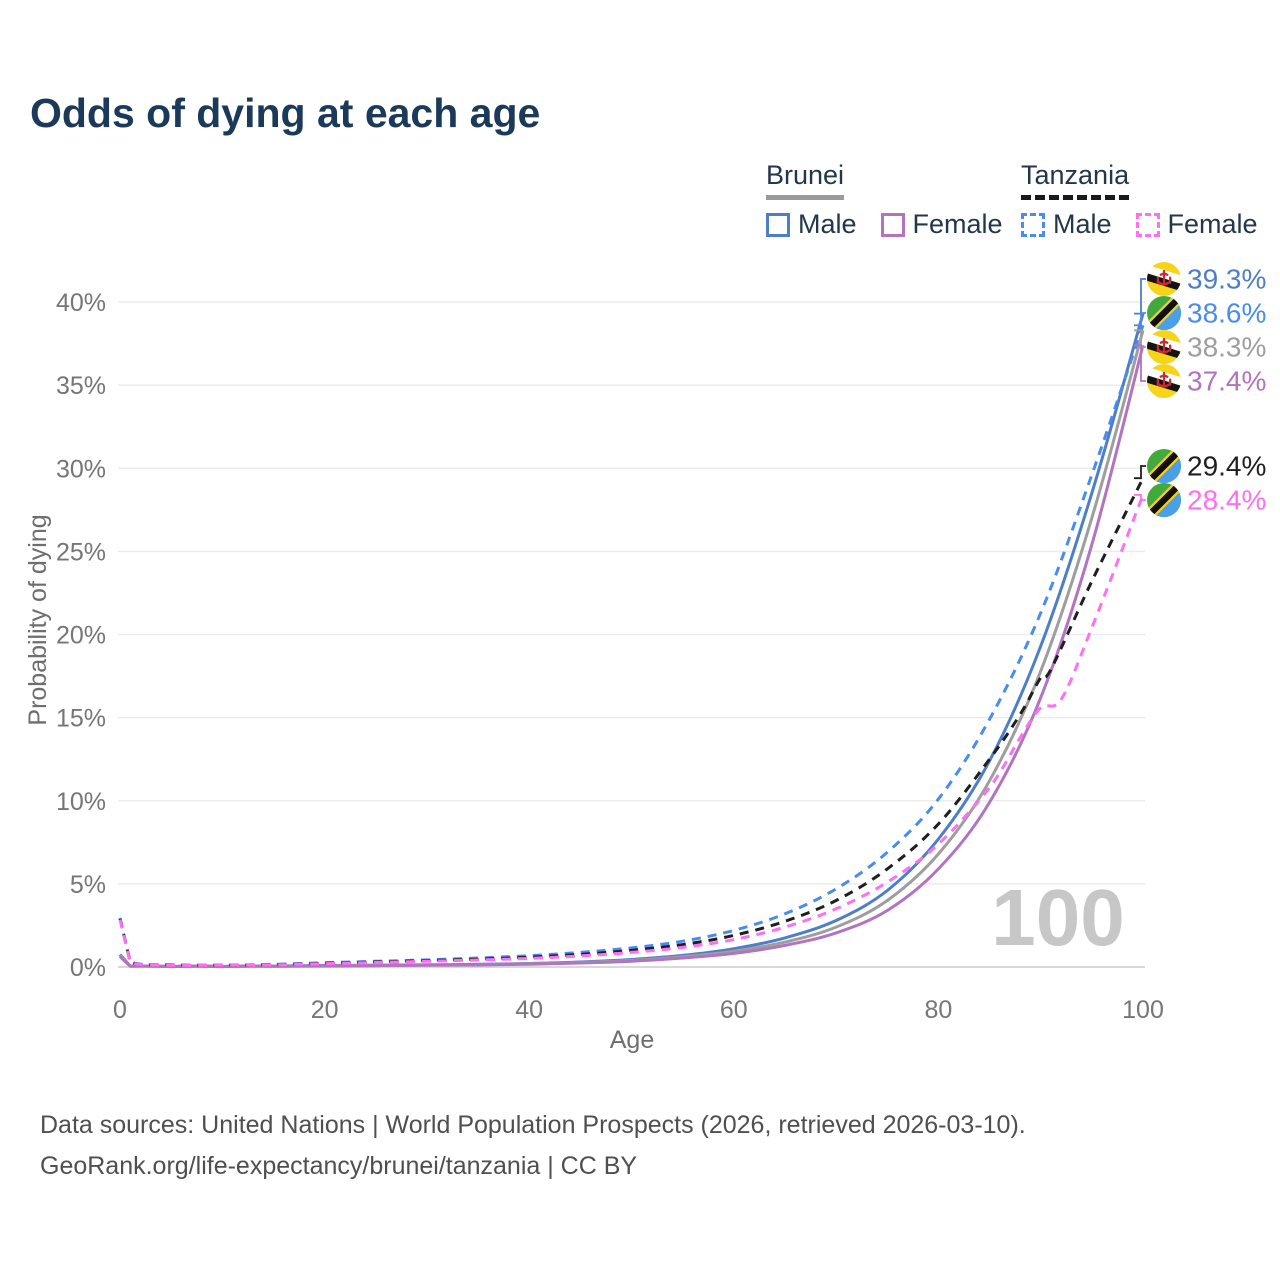 The image size is (1280, 1280). I want to click on y-tick-label: 15%, so click(81, 719).